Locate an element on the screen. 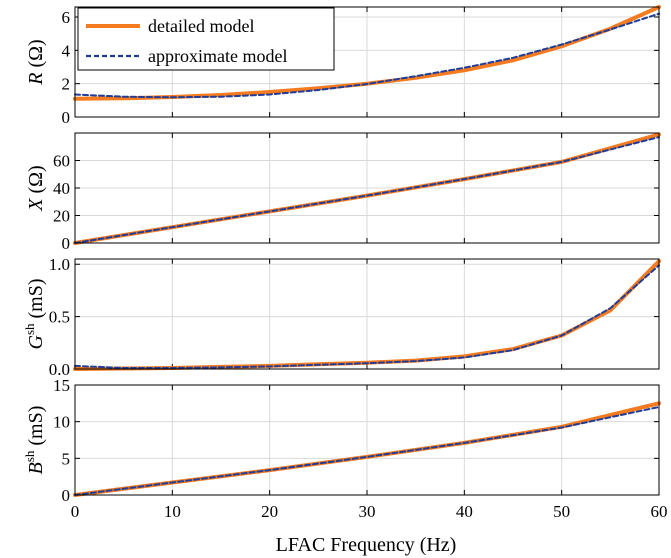 This screenshot has height=558, width=671. y-tick-label: 6 is located at coordinates (66, 17).